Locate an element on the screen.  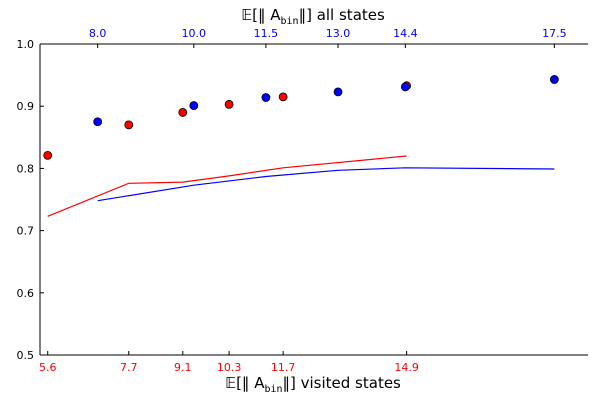
x-top-tick-label: 14.4 is located at coordinates (405, 33).